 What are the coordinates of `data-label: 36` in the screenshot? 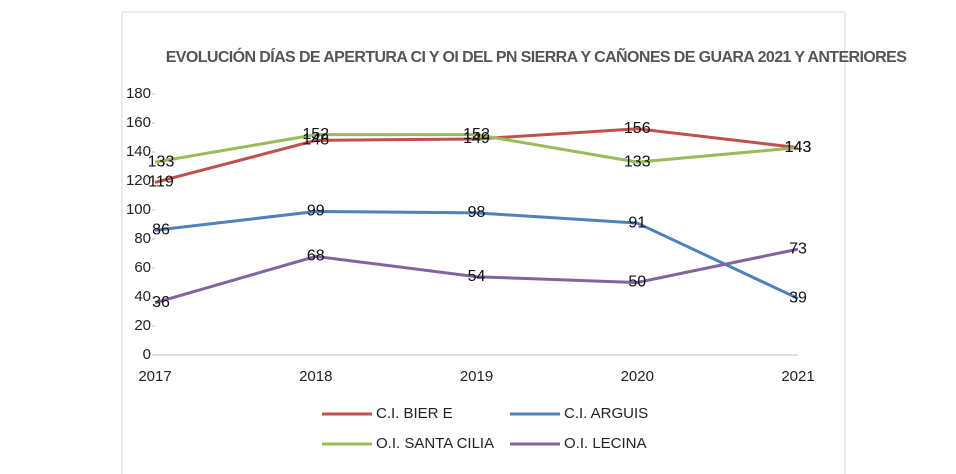 It's located at (161, 302).